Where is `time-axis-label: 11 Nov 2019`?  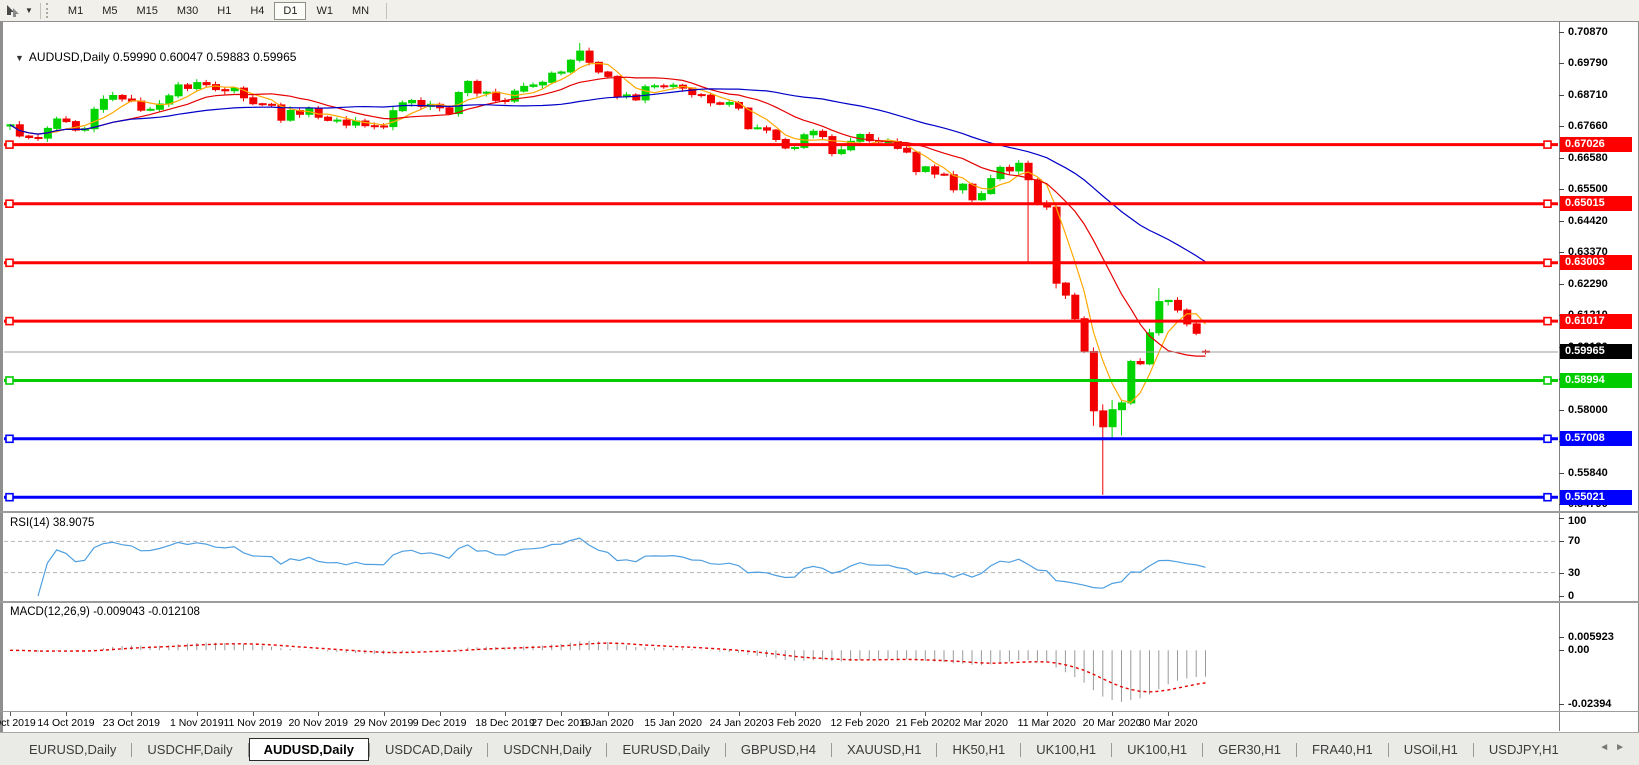
time-axis-label: 11 Nov 2019 is located at coordinates (253, 723).